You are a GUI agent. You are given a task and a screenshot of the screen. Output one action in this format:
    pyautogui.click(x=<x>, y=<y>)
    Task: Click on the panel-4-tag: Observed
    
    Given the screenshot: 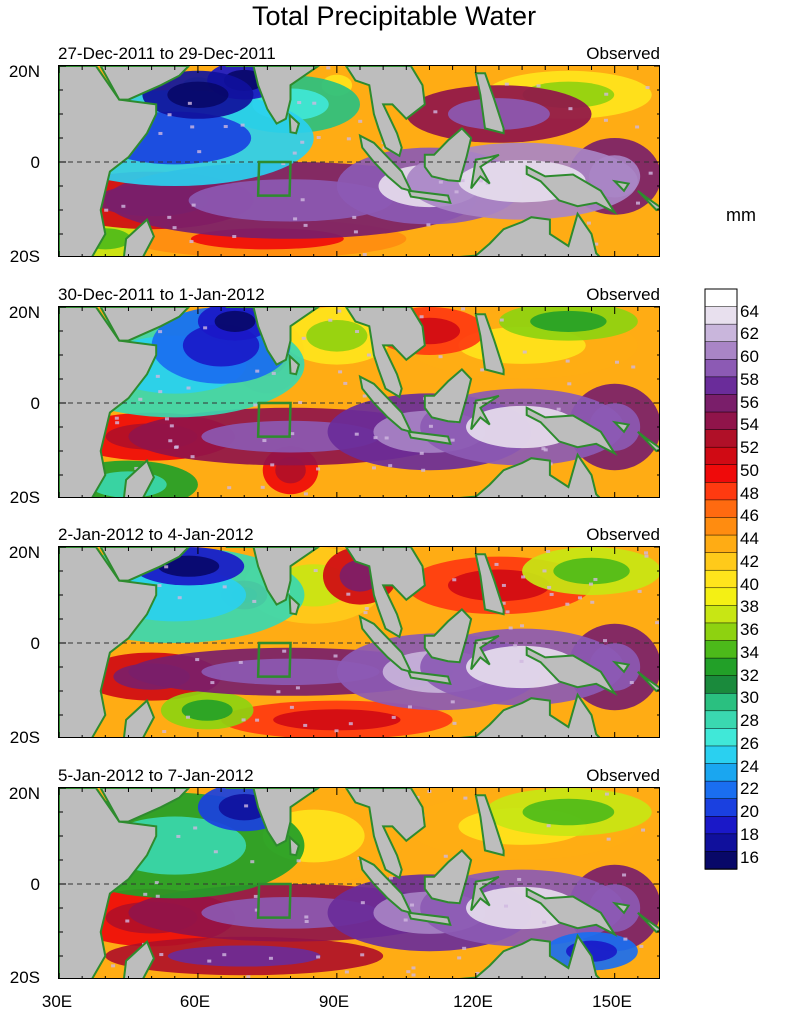 What is the action you would take?
    pyautogui.click(x=623, y=775)
    